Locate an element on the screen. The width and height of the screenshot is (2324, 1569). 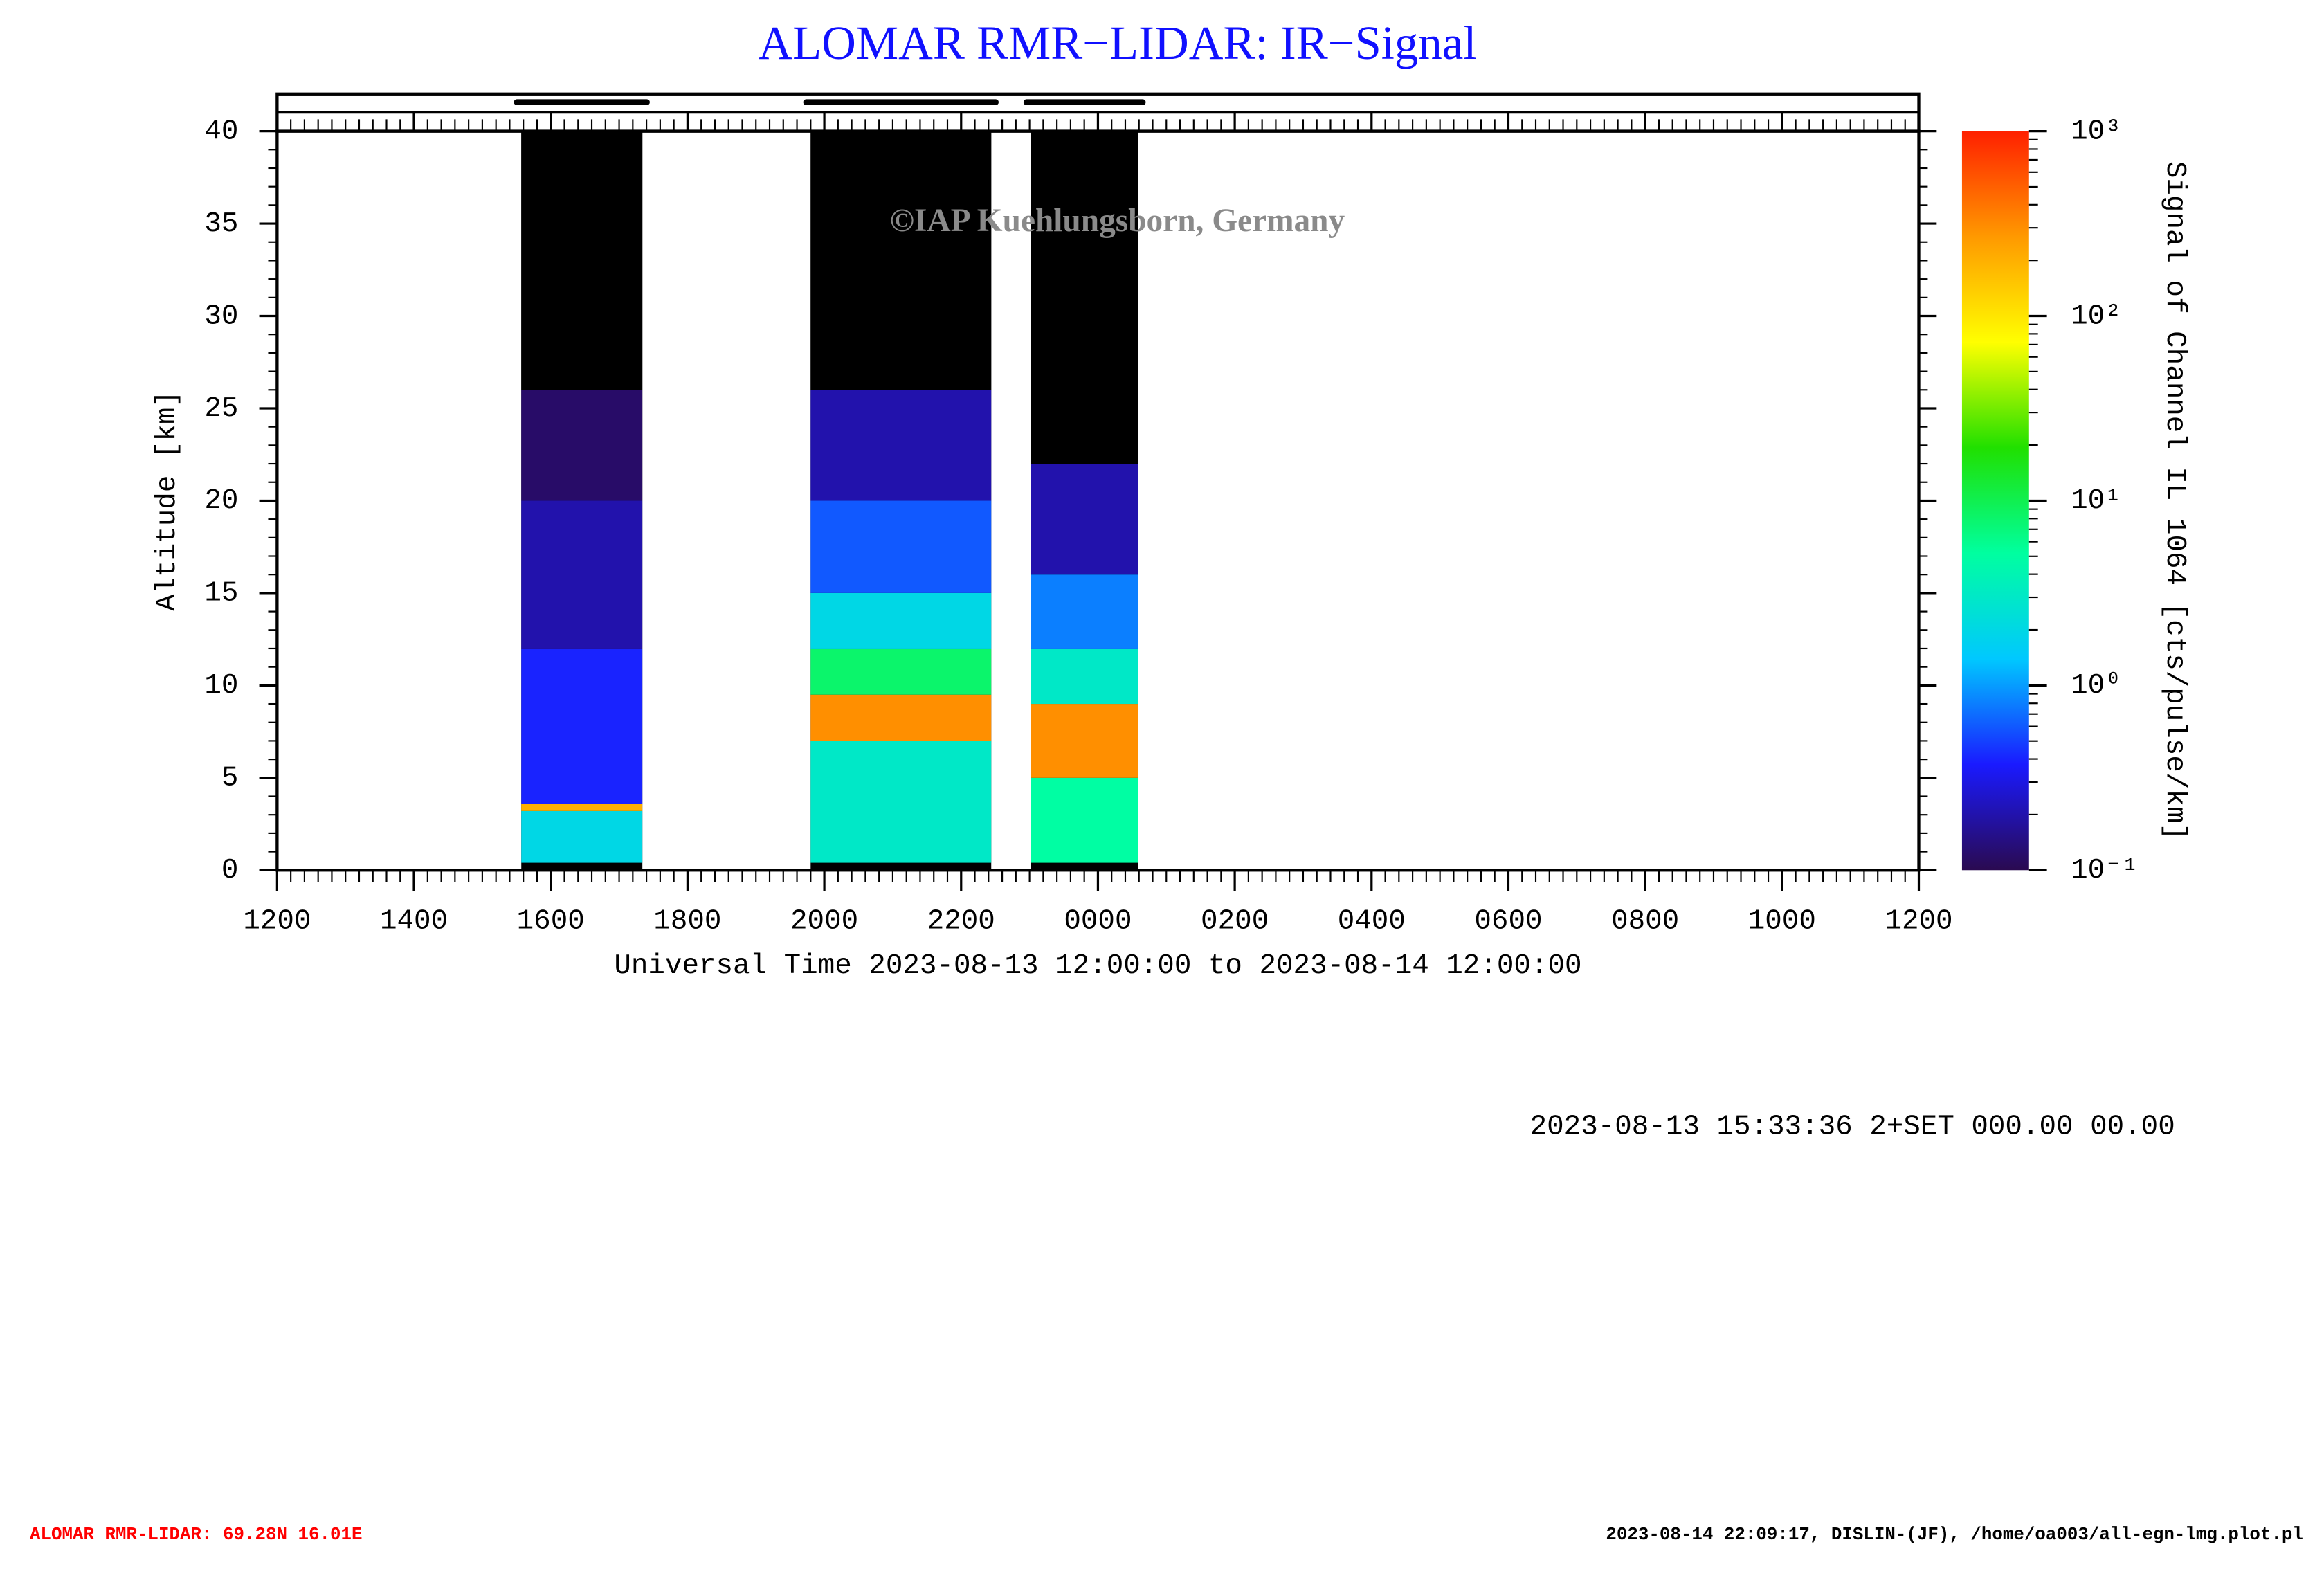
info-text: 2023-08-13 15:33:36 2+SET 000.00 00.00 is located at coordinates (1853, 1127).